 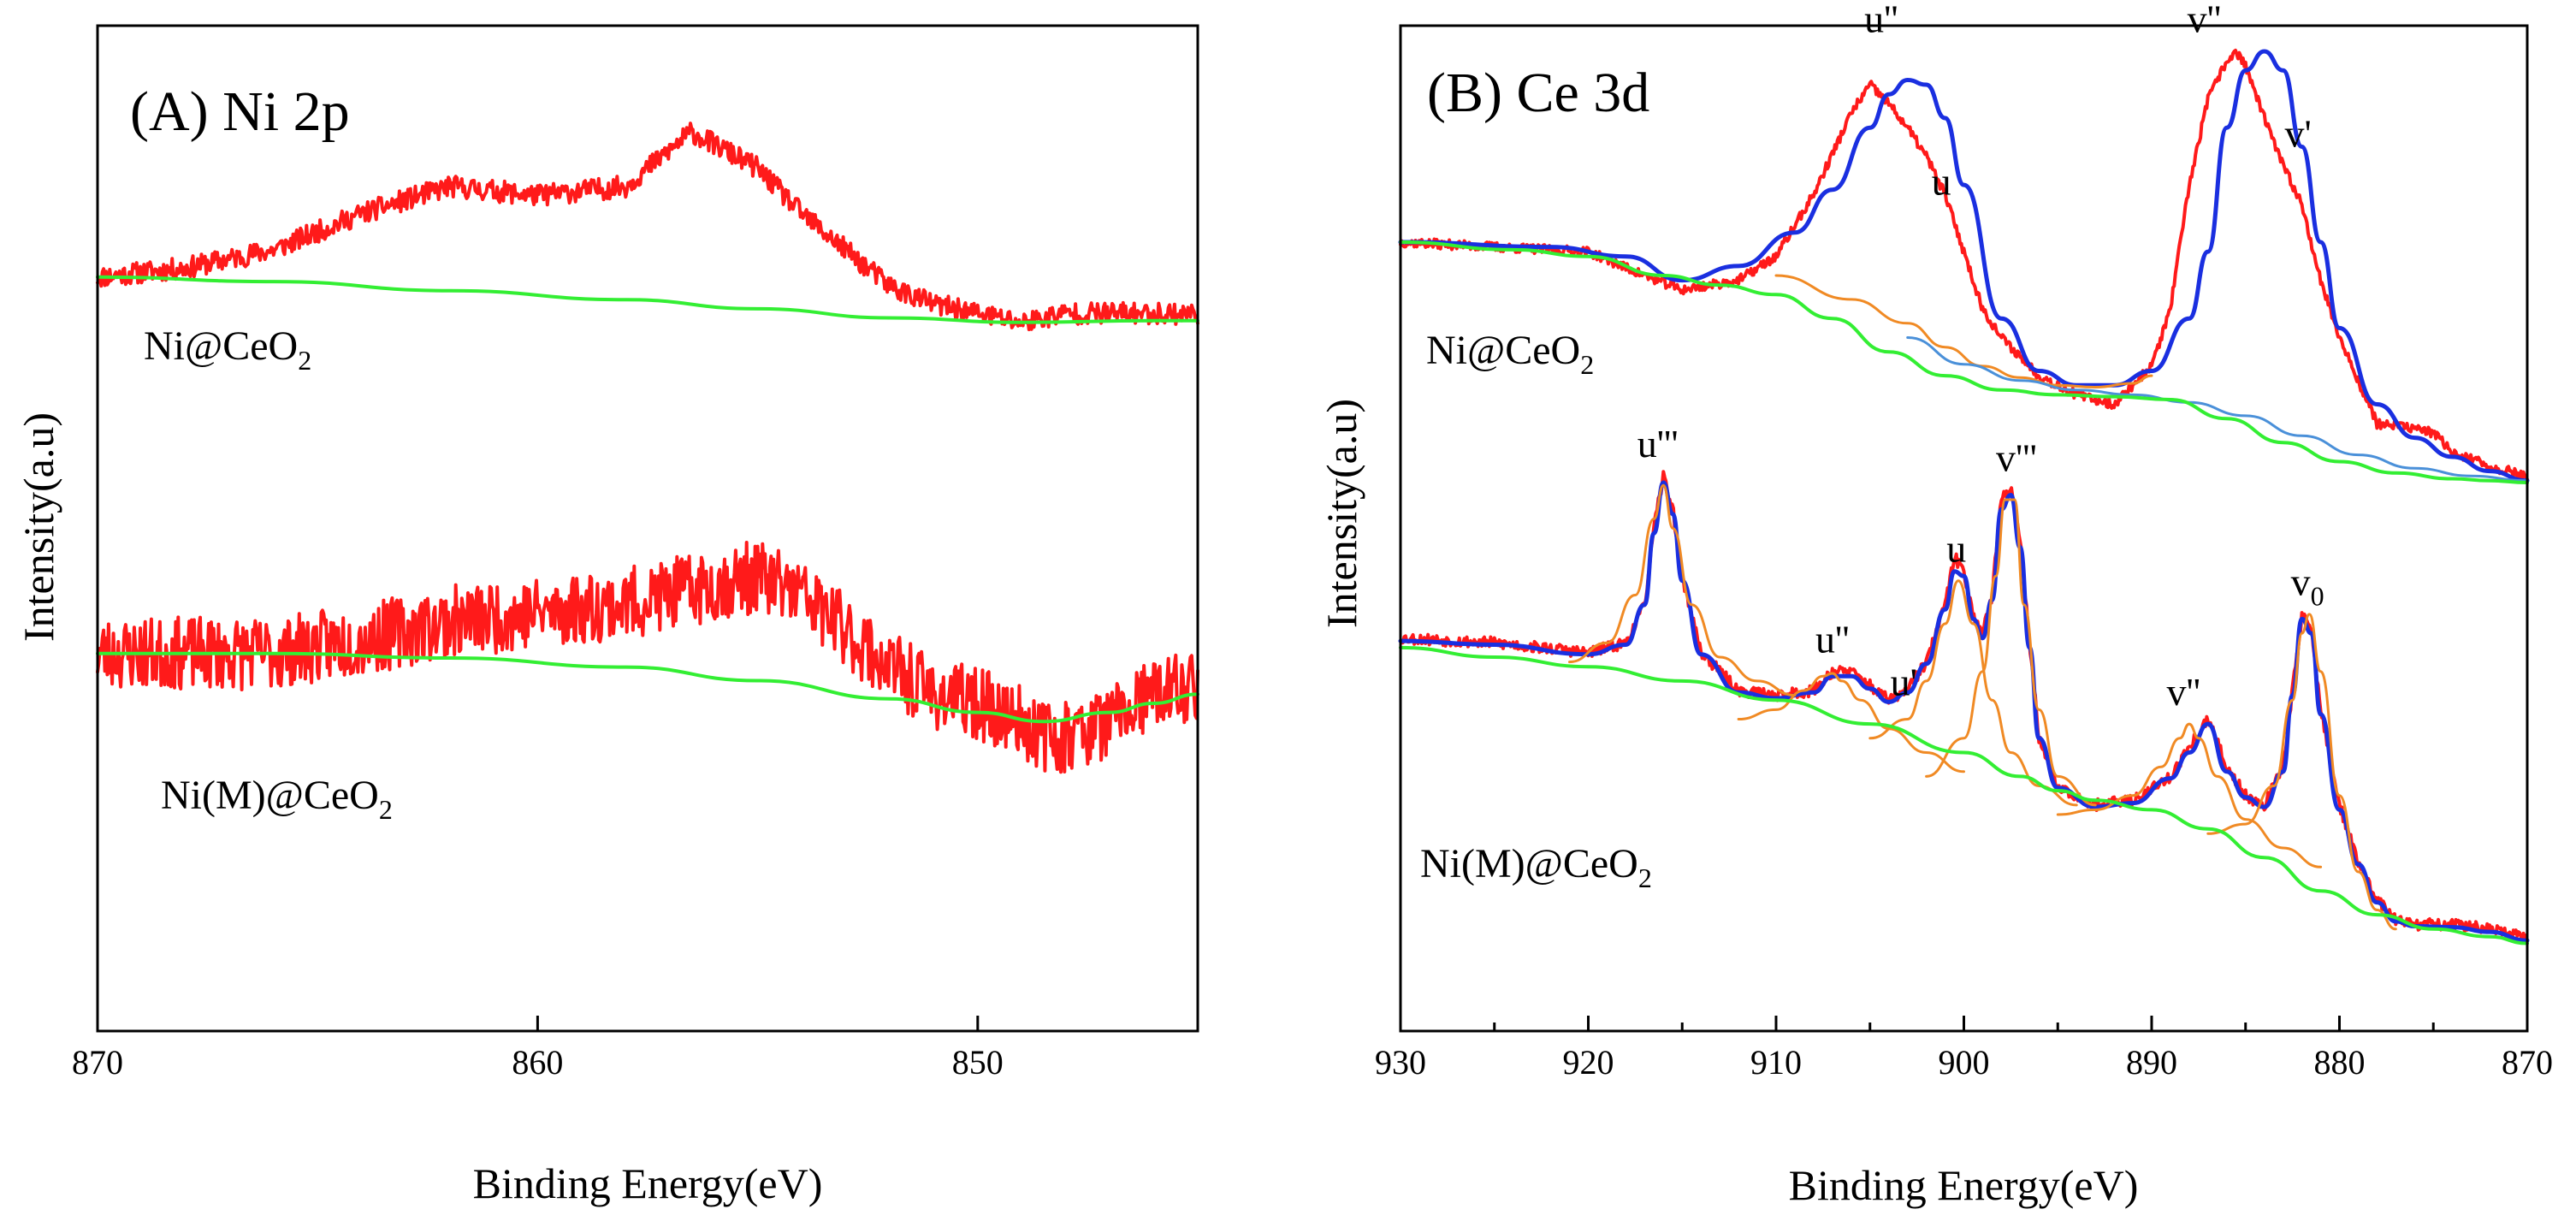 I want to click on panel-b-x-tick-label: 920, so click(x=1589, y=1062).